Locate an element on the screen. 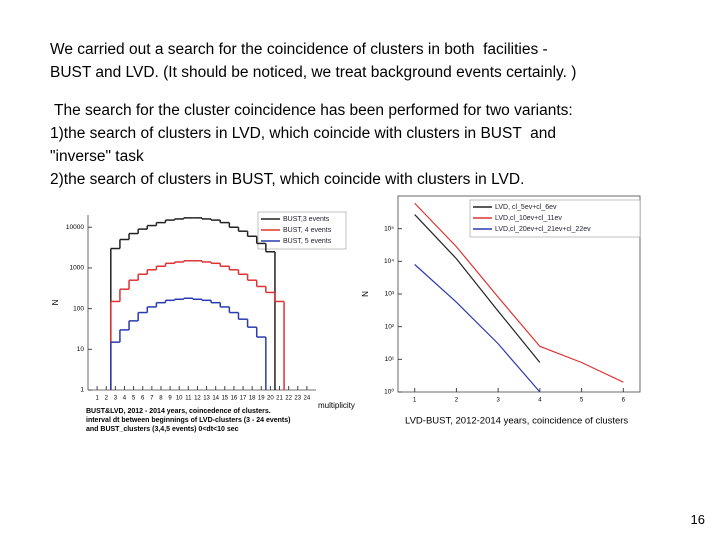  legend-label: BUST, 5 events is located at coordinates (307, 241).